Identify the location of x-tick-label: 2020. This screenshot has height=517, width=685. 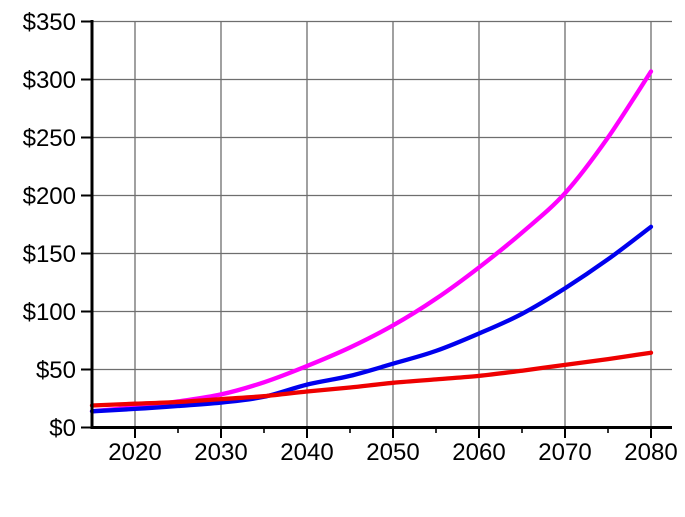
(134, 452).